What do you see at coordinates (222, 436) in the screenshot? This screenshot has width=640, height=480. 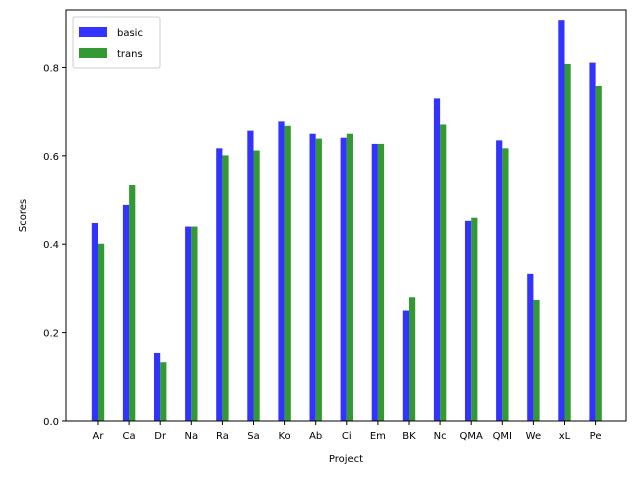 I see `x-tick-label: Ra` at bounding box center [222, 436].